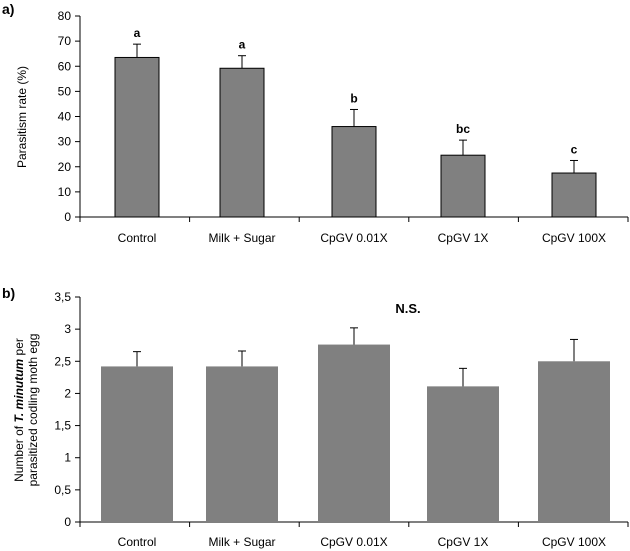 Image resolution: width=630 pixels, height=551 pixels. What do you see at coordinates (19, 452) in the screenshot?
I see `panel-b-y-axis-title-part1: Number of` at bounding box center [19, 452].